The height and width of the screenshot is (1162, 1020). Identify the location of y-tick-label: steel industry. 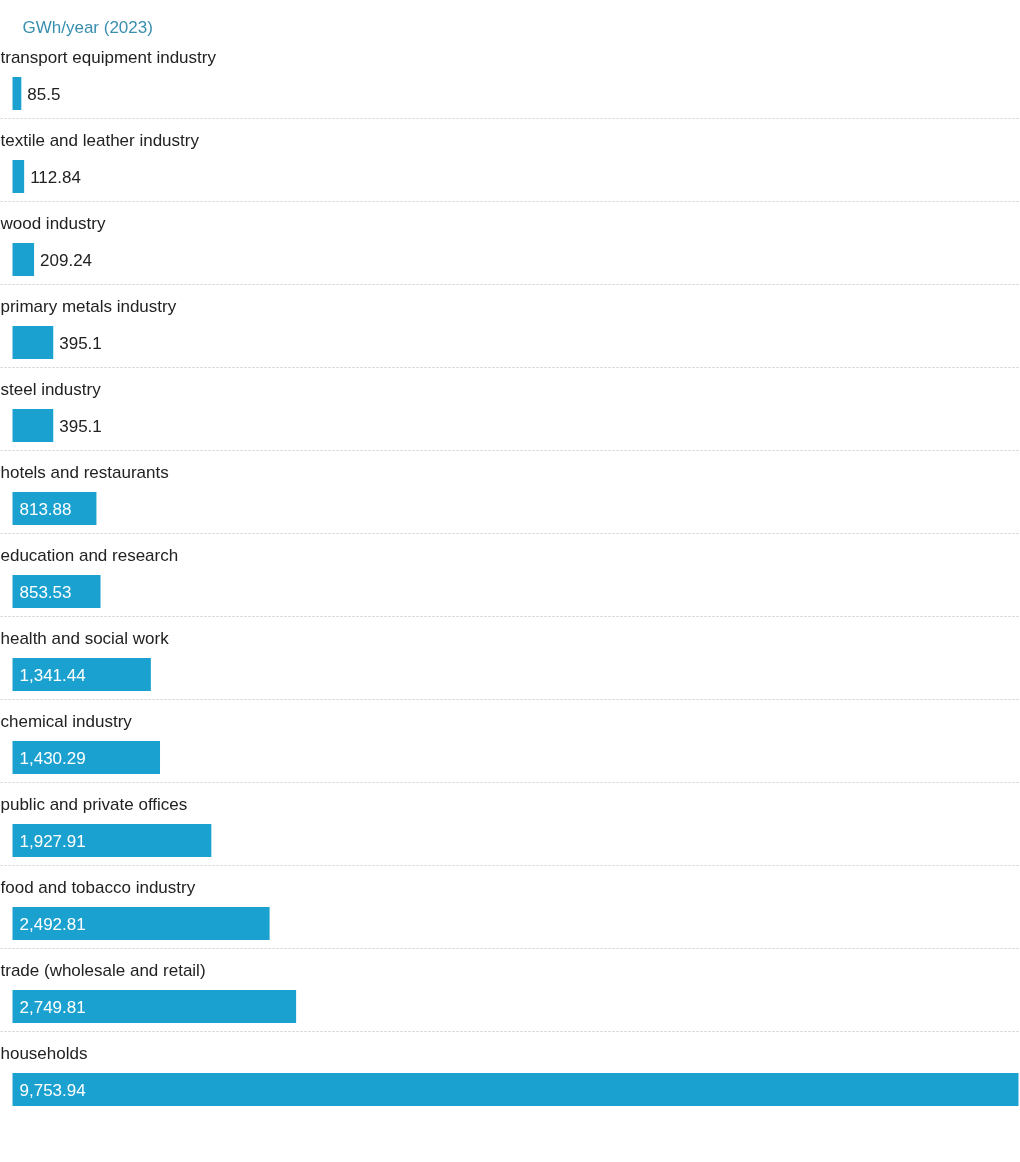
(51, 389).